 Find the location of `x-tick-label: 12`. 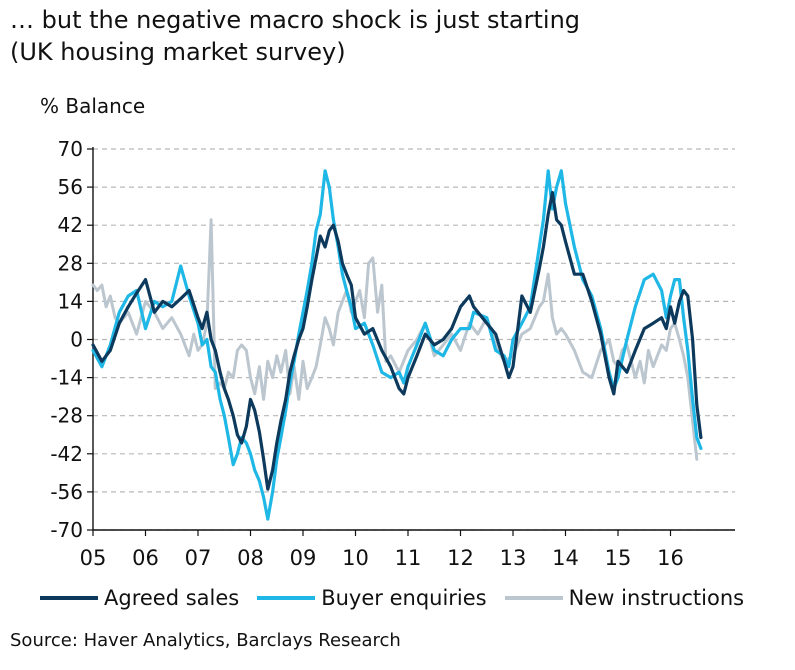

x-tick-label: 12 is located at coordinates (460, 558).